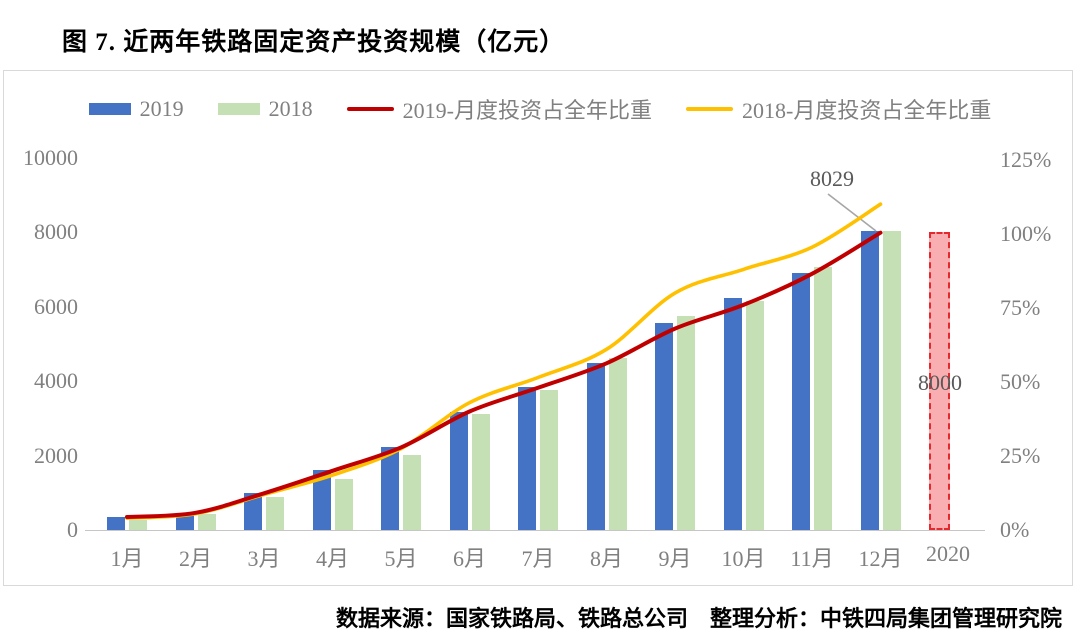  What do you see at coordinates (56, 381) in the screenshot?
I see `left-axis-tick: 4000` at bounding box center [56, 381].